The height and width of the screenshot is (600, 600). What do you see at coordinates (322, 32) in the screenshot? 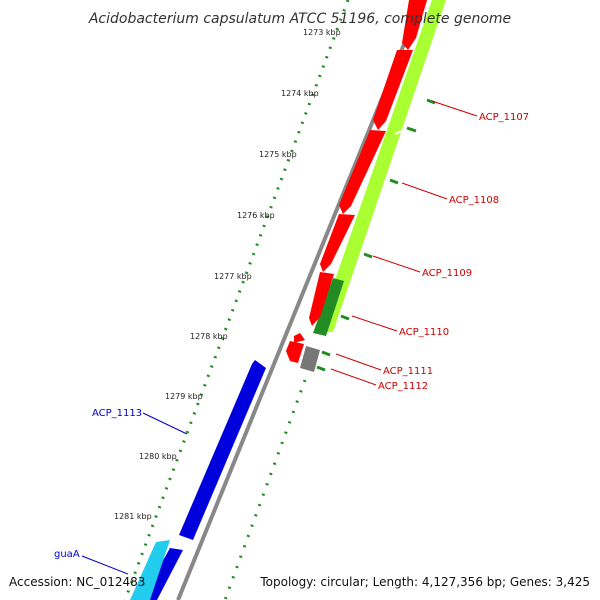
I see `tick-label-1273: 1273 kbp` at bounding box center [322, 32].